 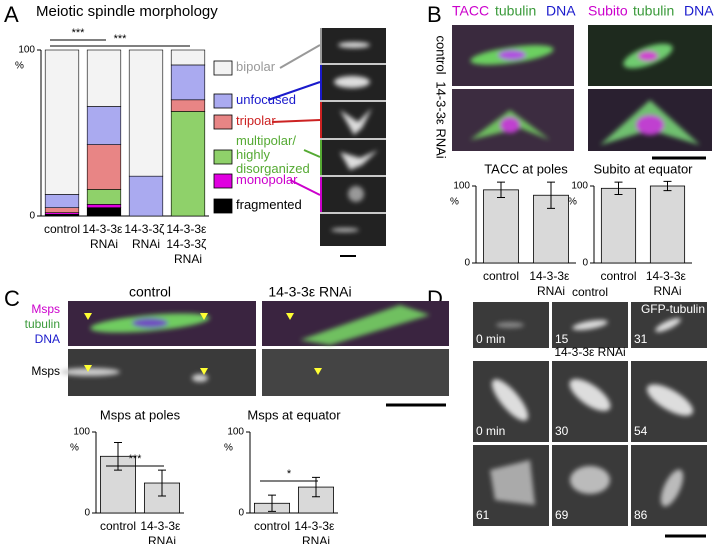 I want to click on stain-label: GFP-tubulin, so click(x=673, y=309).